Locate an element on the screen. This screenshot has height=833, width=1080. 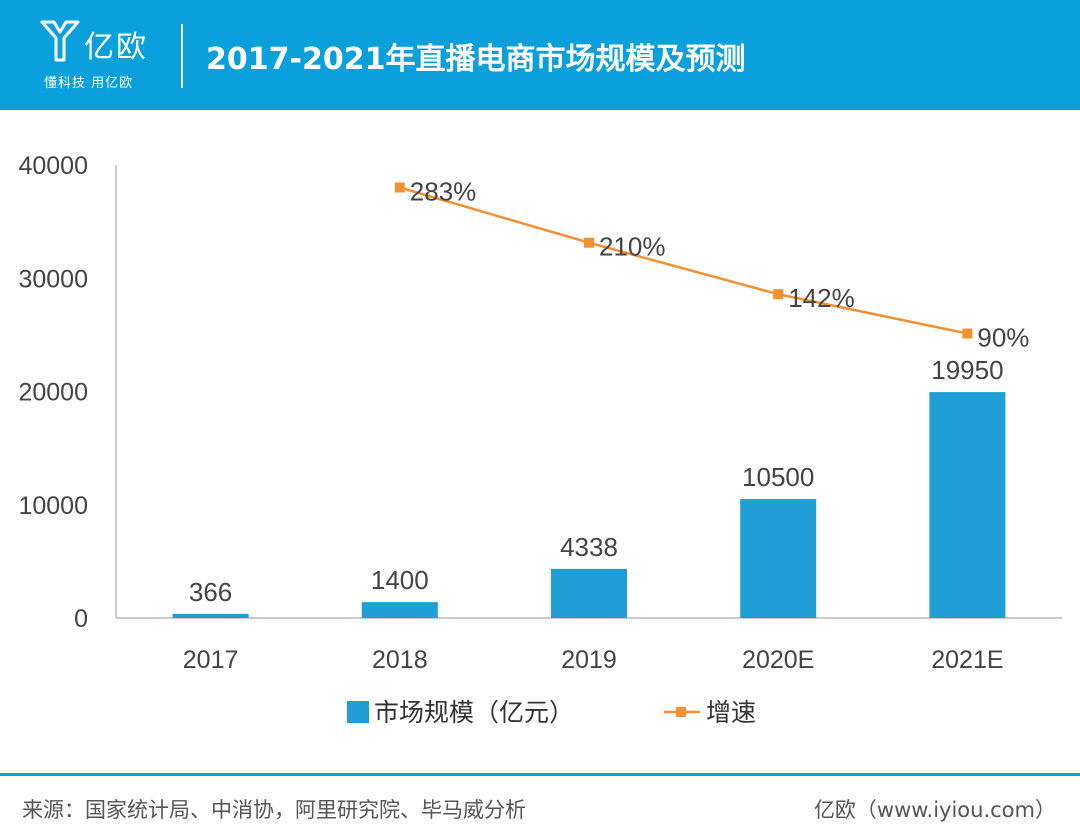
logo-text: 亿欧 is located at coordinates (116, 47).